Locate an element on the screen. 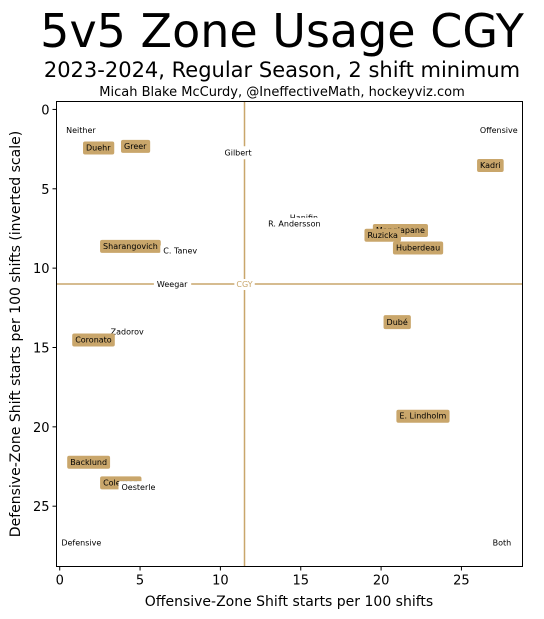 Image resolution: width=544 pixels, height=619 pixels. player-point: Gilbert is located at coordinates (238, 153).